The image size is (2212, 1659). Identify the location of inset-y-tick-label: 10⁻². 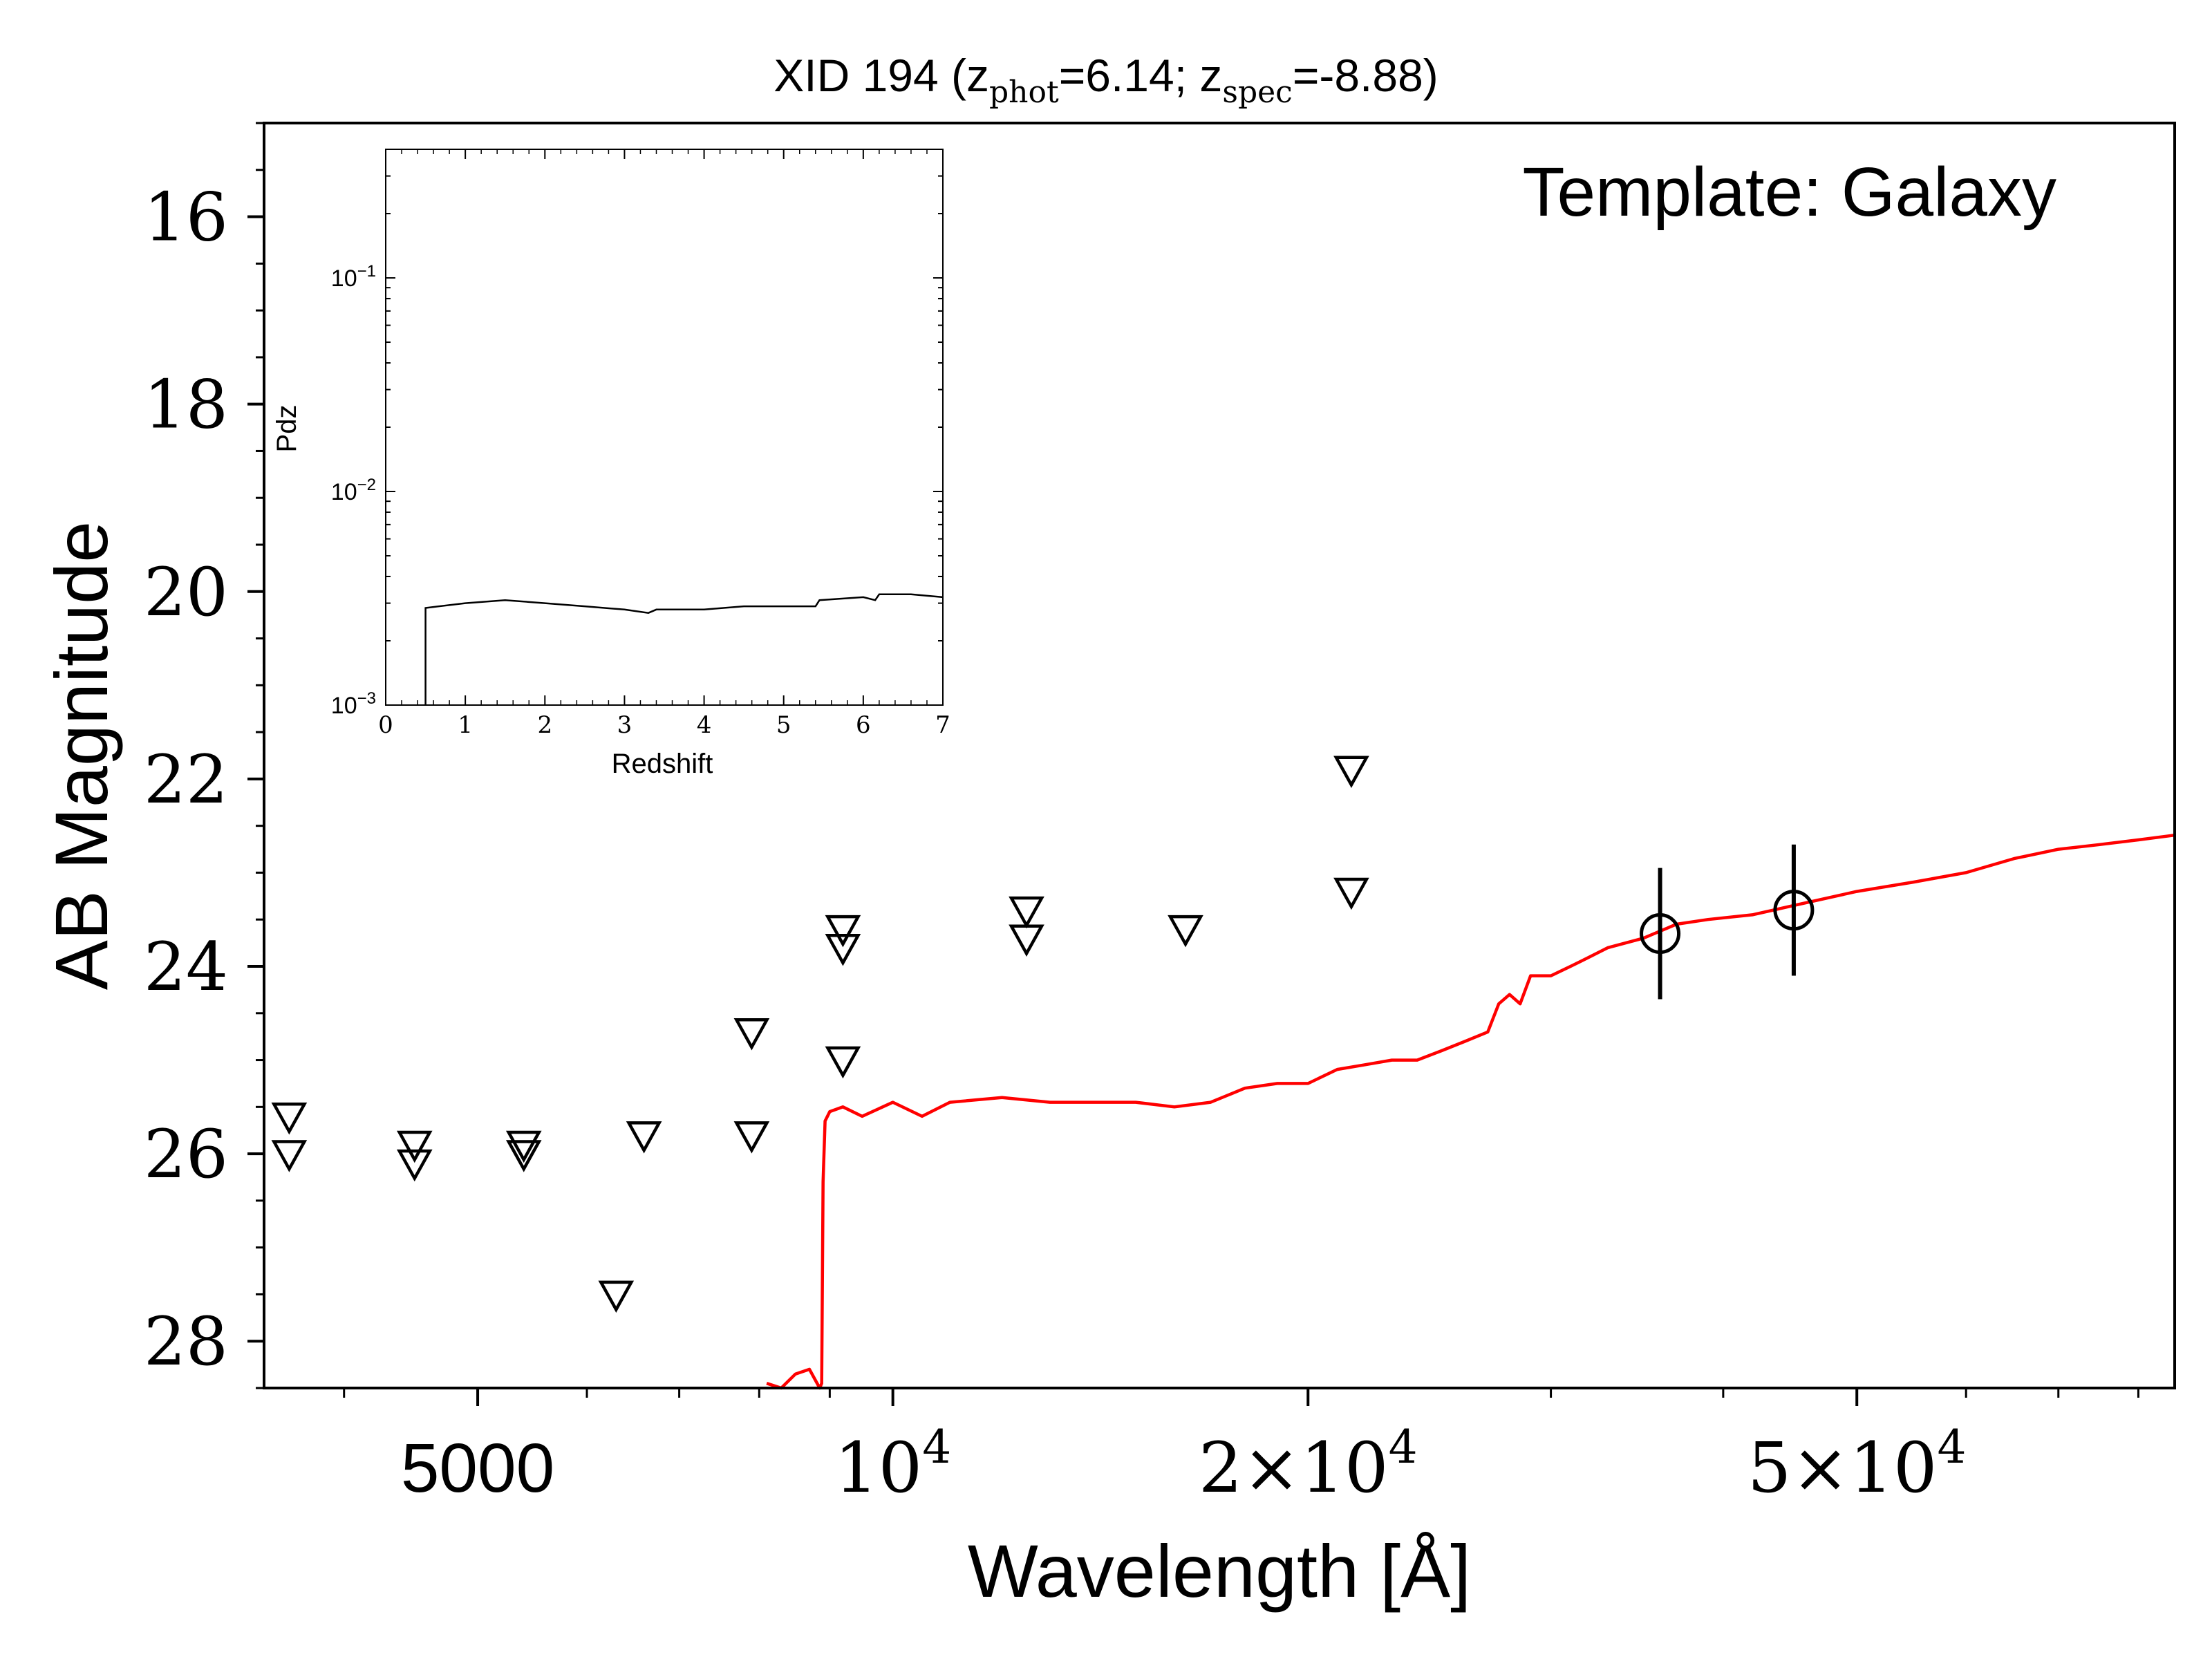
(354, 490).